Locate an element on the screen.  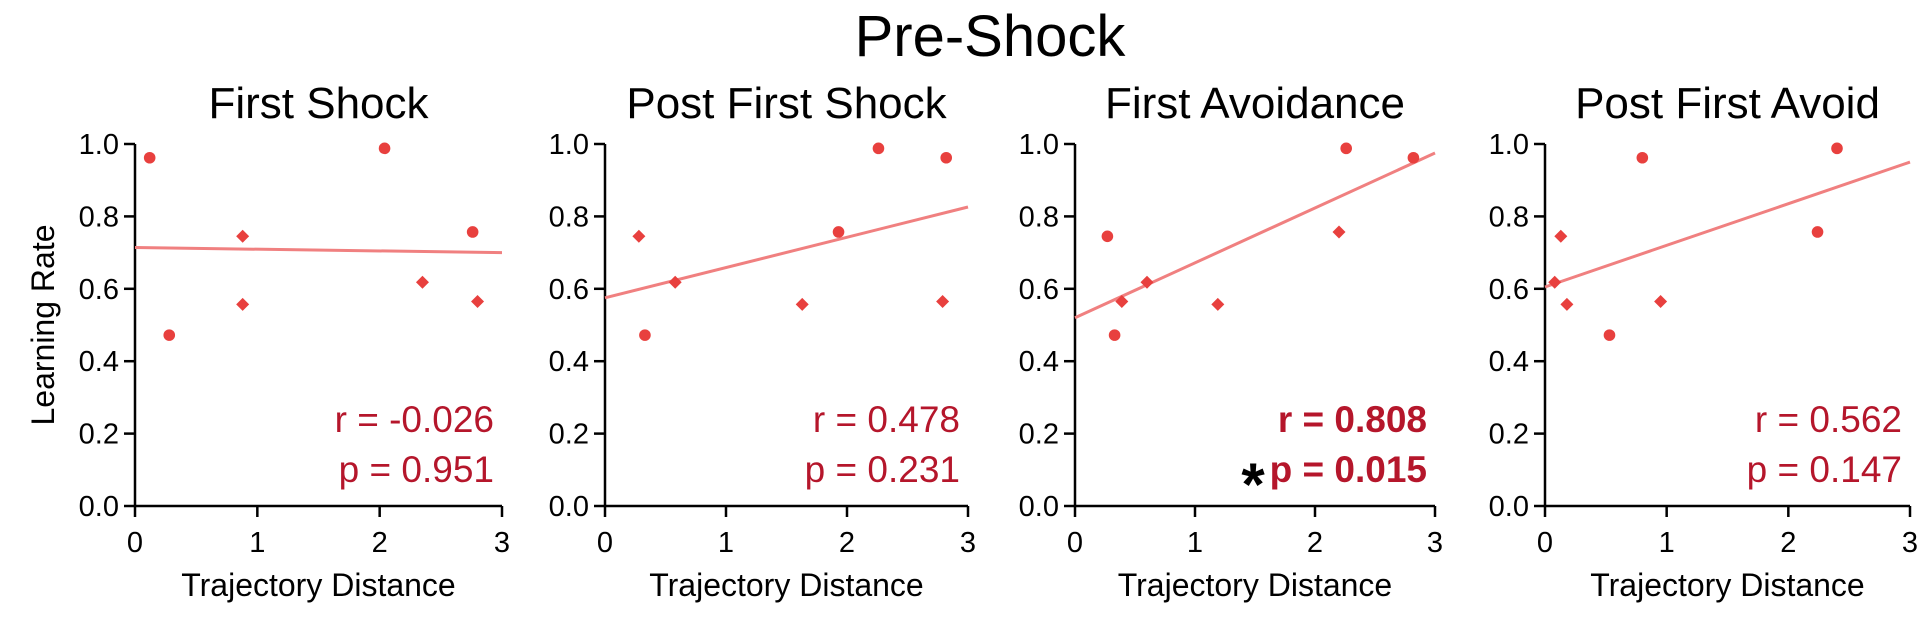
significance-star: * is located at coordinates (1253, 484).